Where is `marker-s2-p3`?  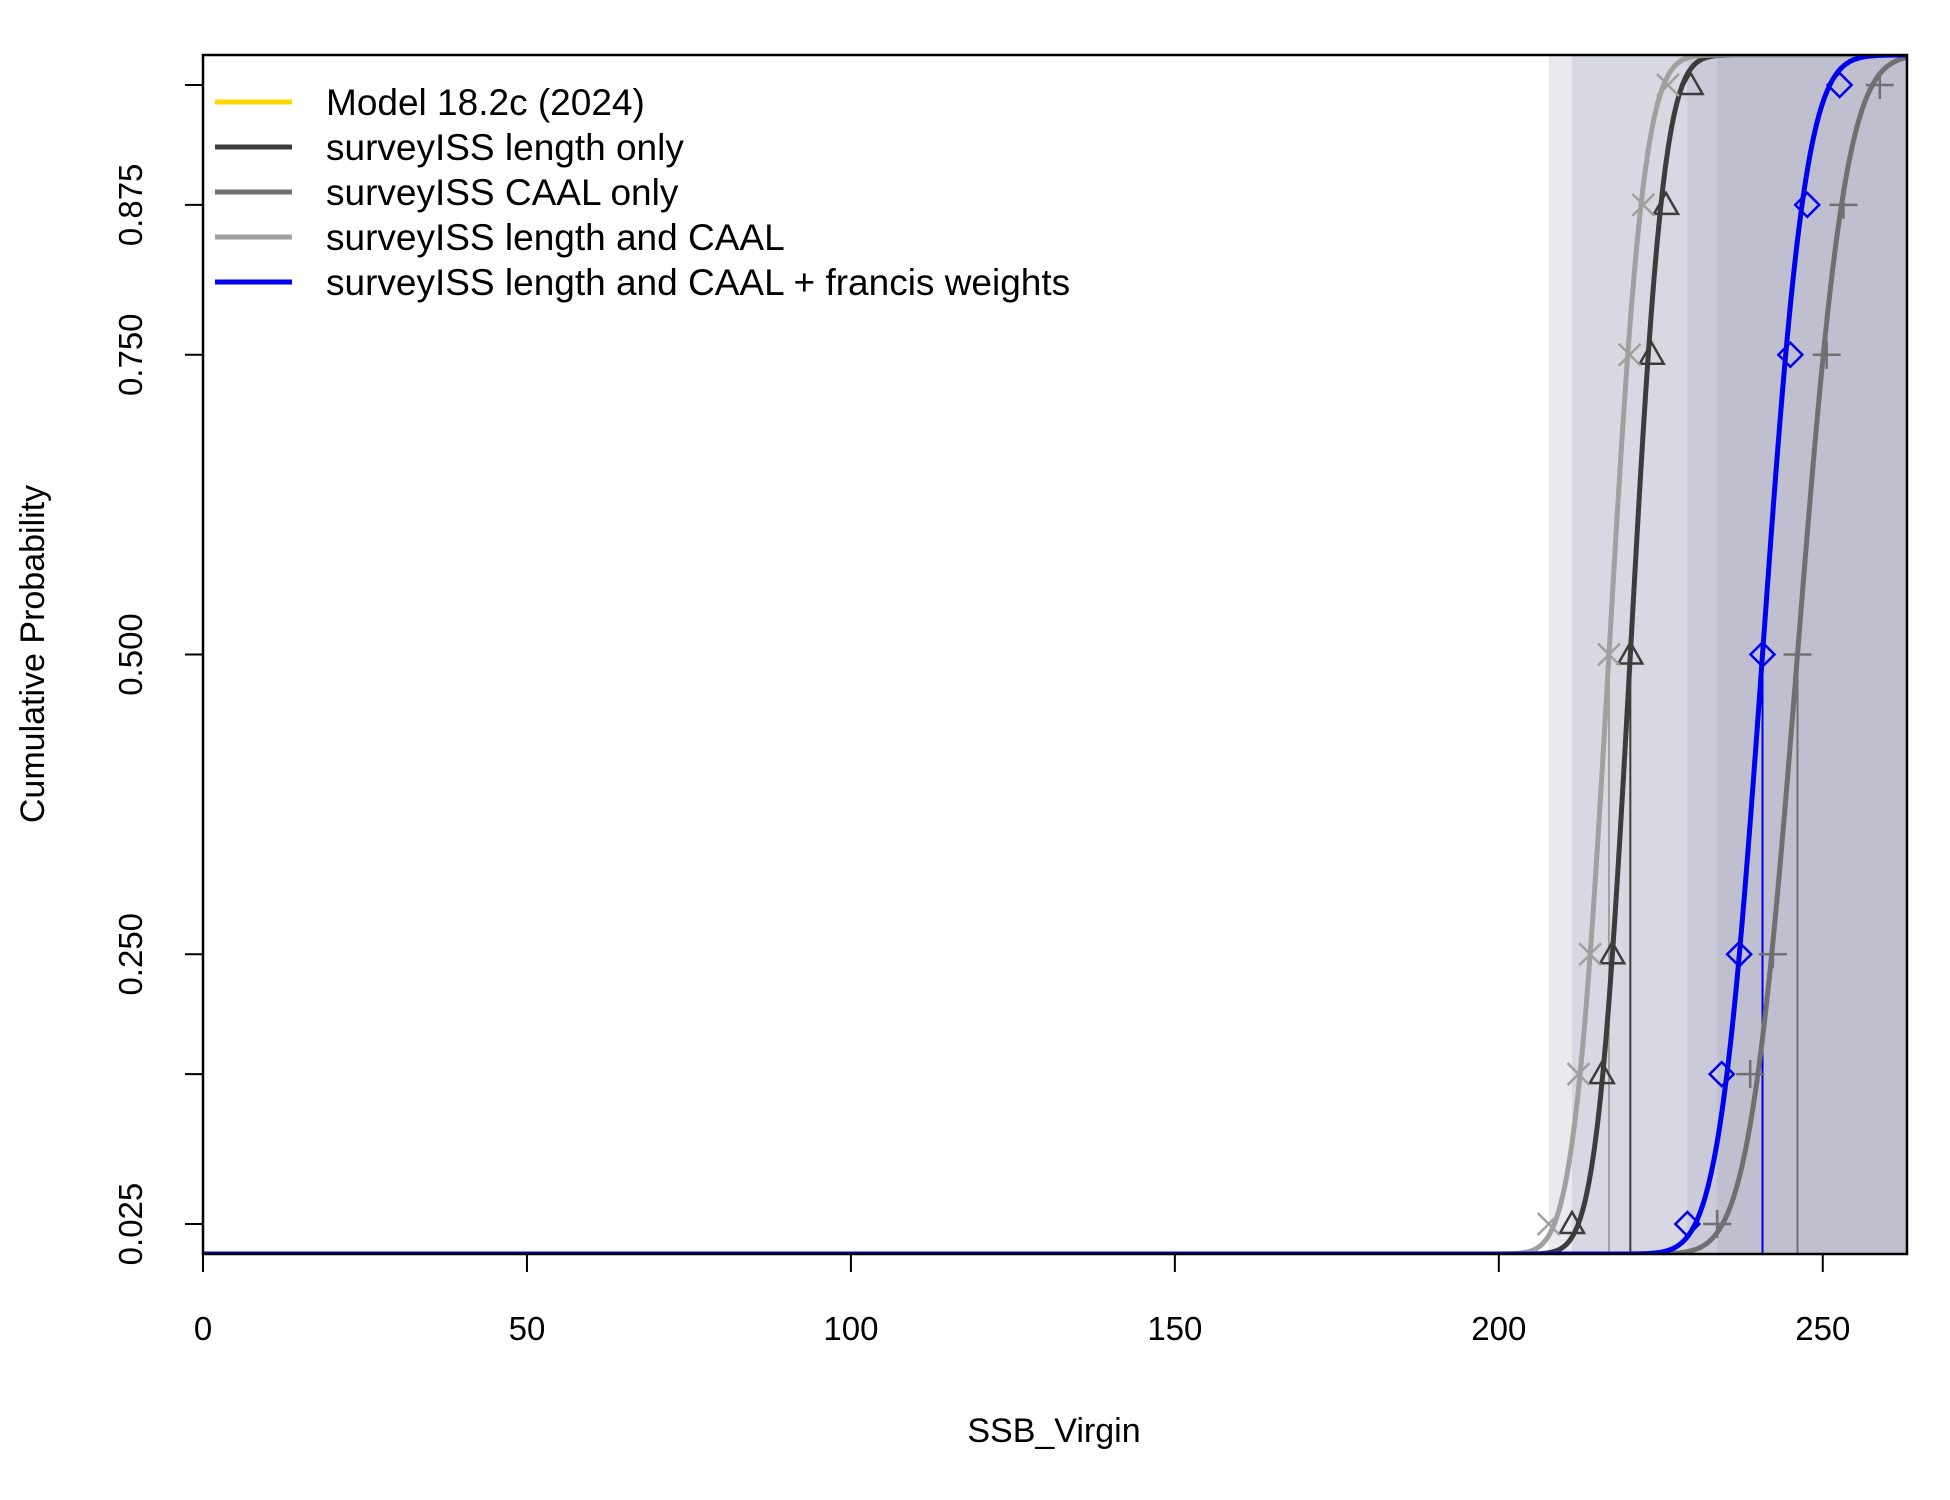 marker-s2-p3 is located at coordinates (1797, 654).